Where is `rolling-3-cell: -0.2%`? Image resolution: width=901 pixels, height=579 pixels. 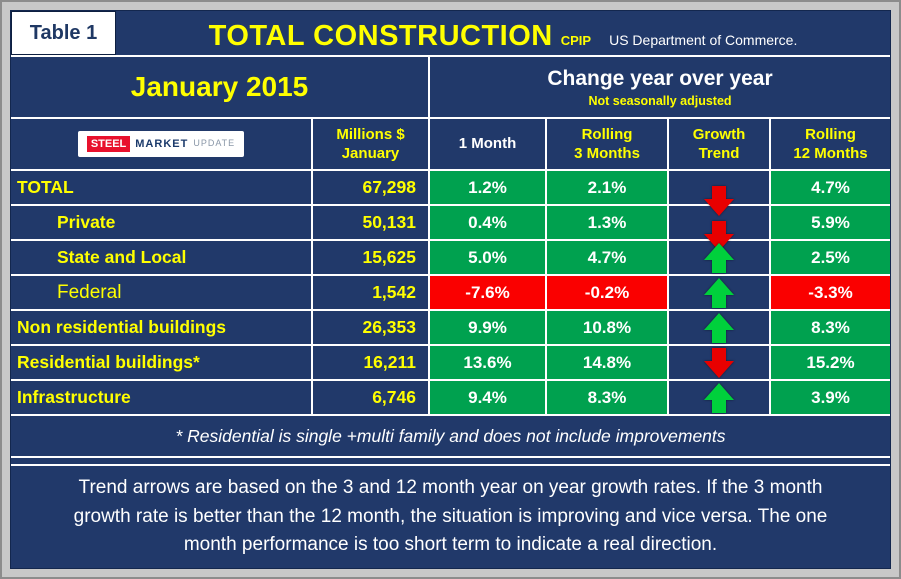
rolling-3-cell: -0.2% is located at coordinates (606, 292).